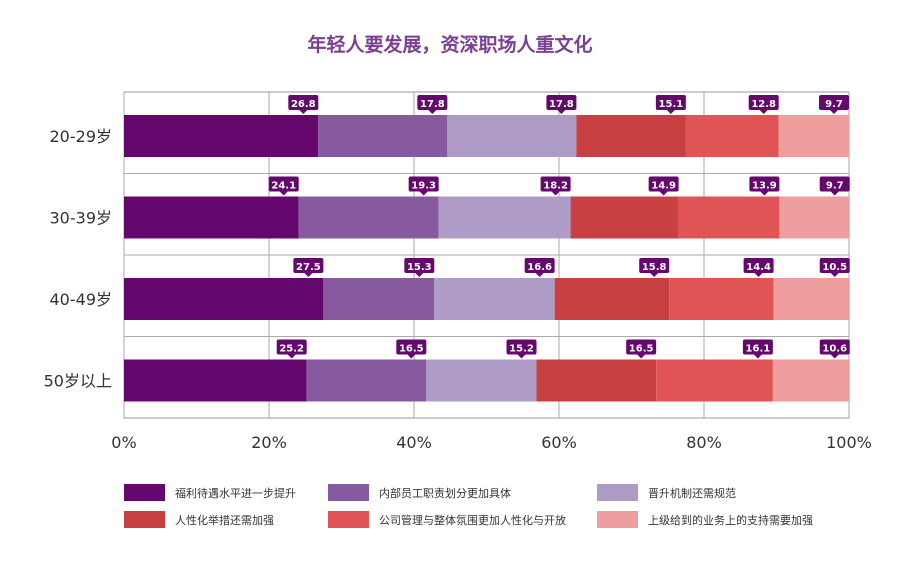  I want to click on data-label: 25.2, so click(291, 349).